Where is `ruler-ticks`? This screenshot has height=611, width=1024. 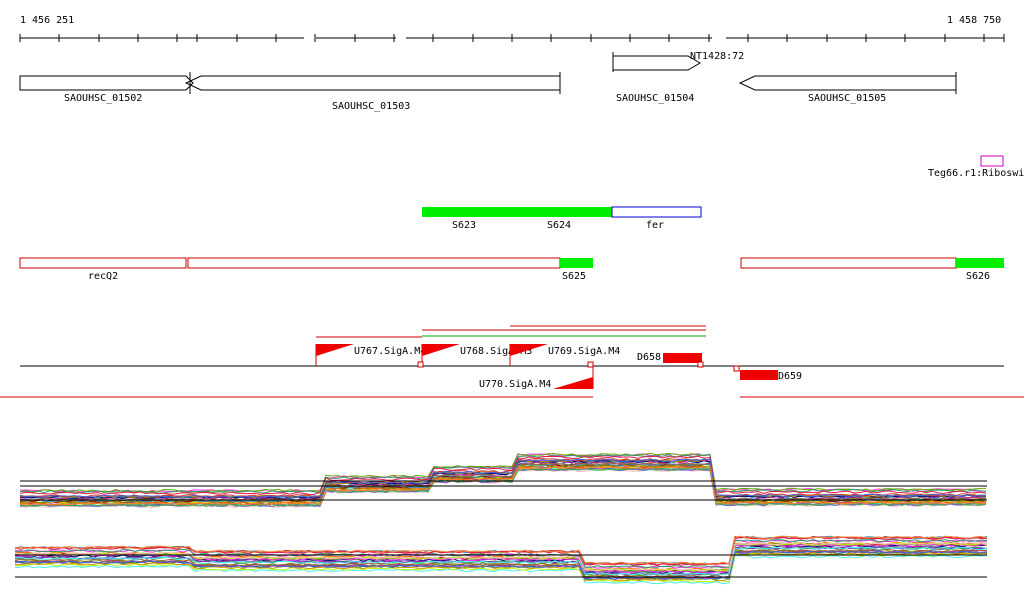 ruler-ticks is located at coordinates (512, 38).